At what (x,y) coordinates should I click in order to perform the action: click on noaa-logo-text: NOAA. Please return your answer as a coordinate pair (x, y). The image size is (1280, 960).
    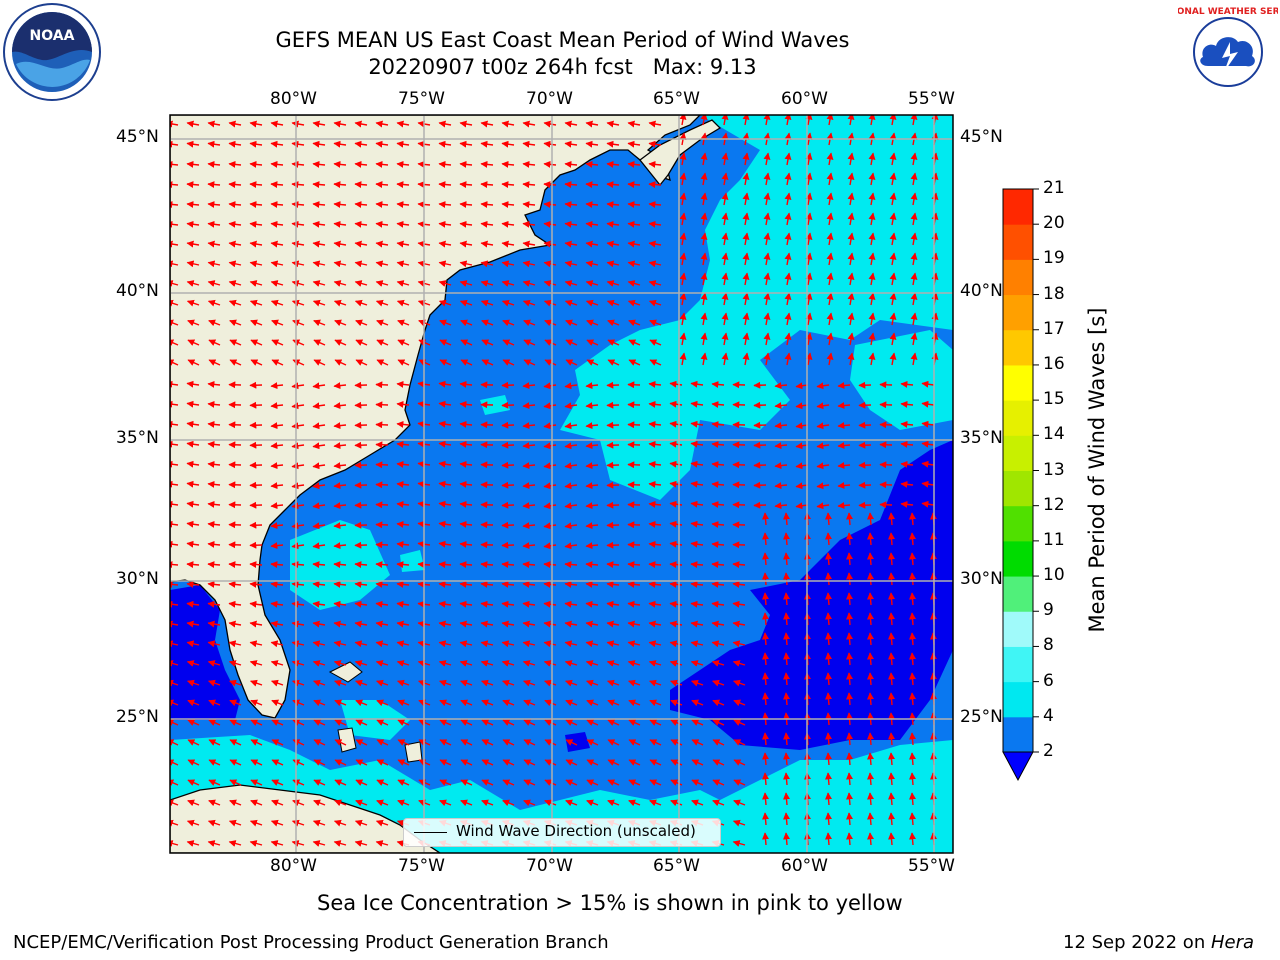
    Looking at the image, I should click on (52, 36).